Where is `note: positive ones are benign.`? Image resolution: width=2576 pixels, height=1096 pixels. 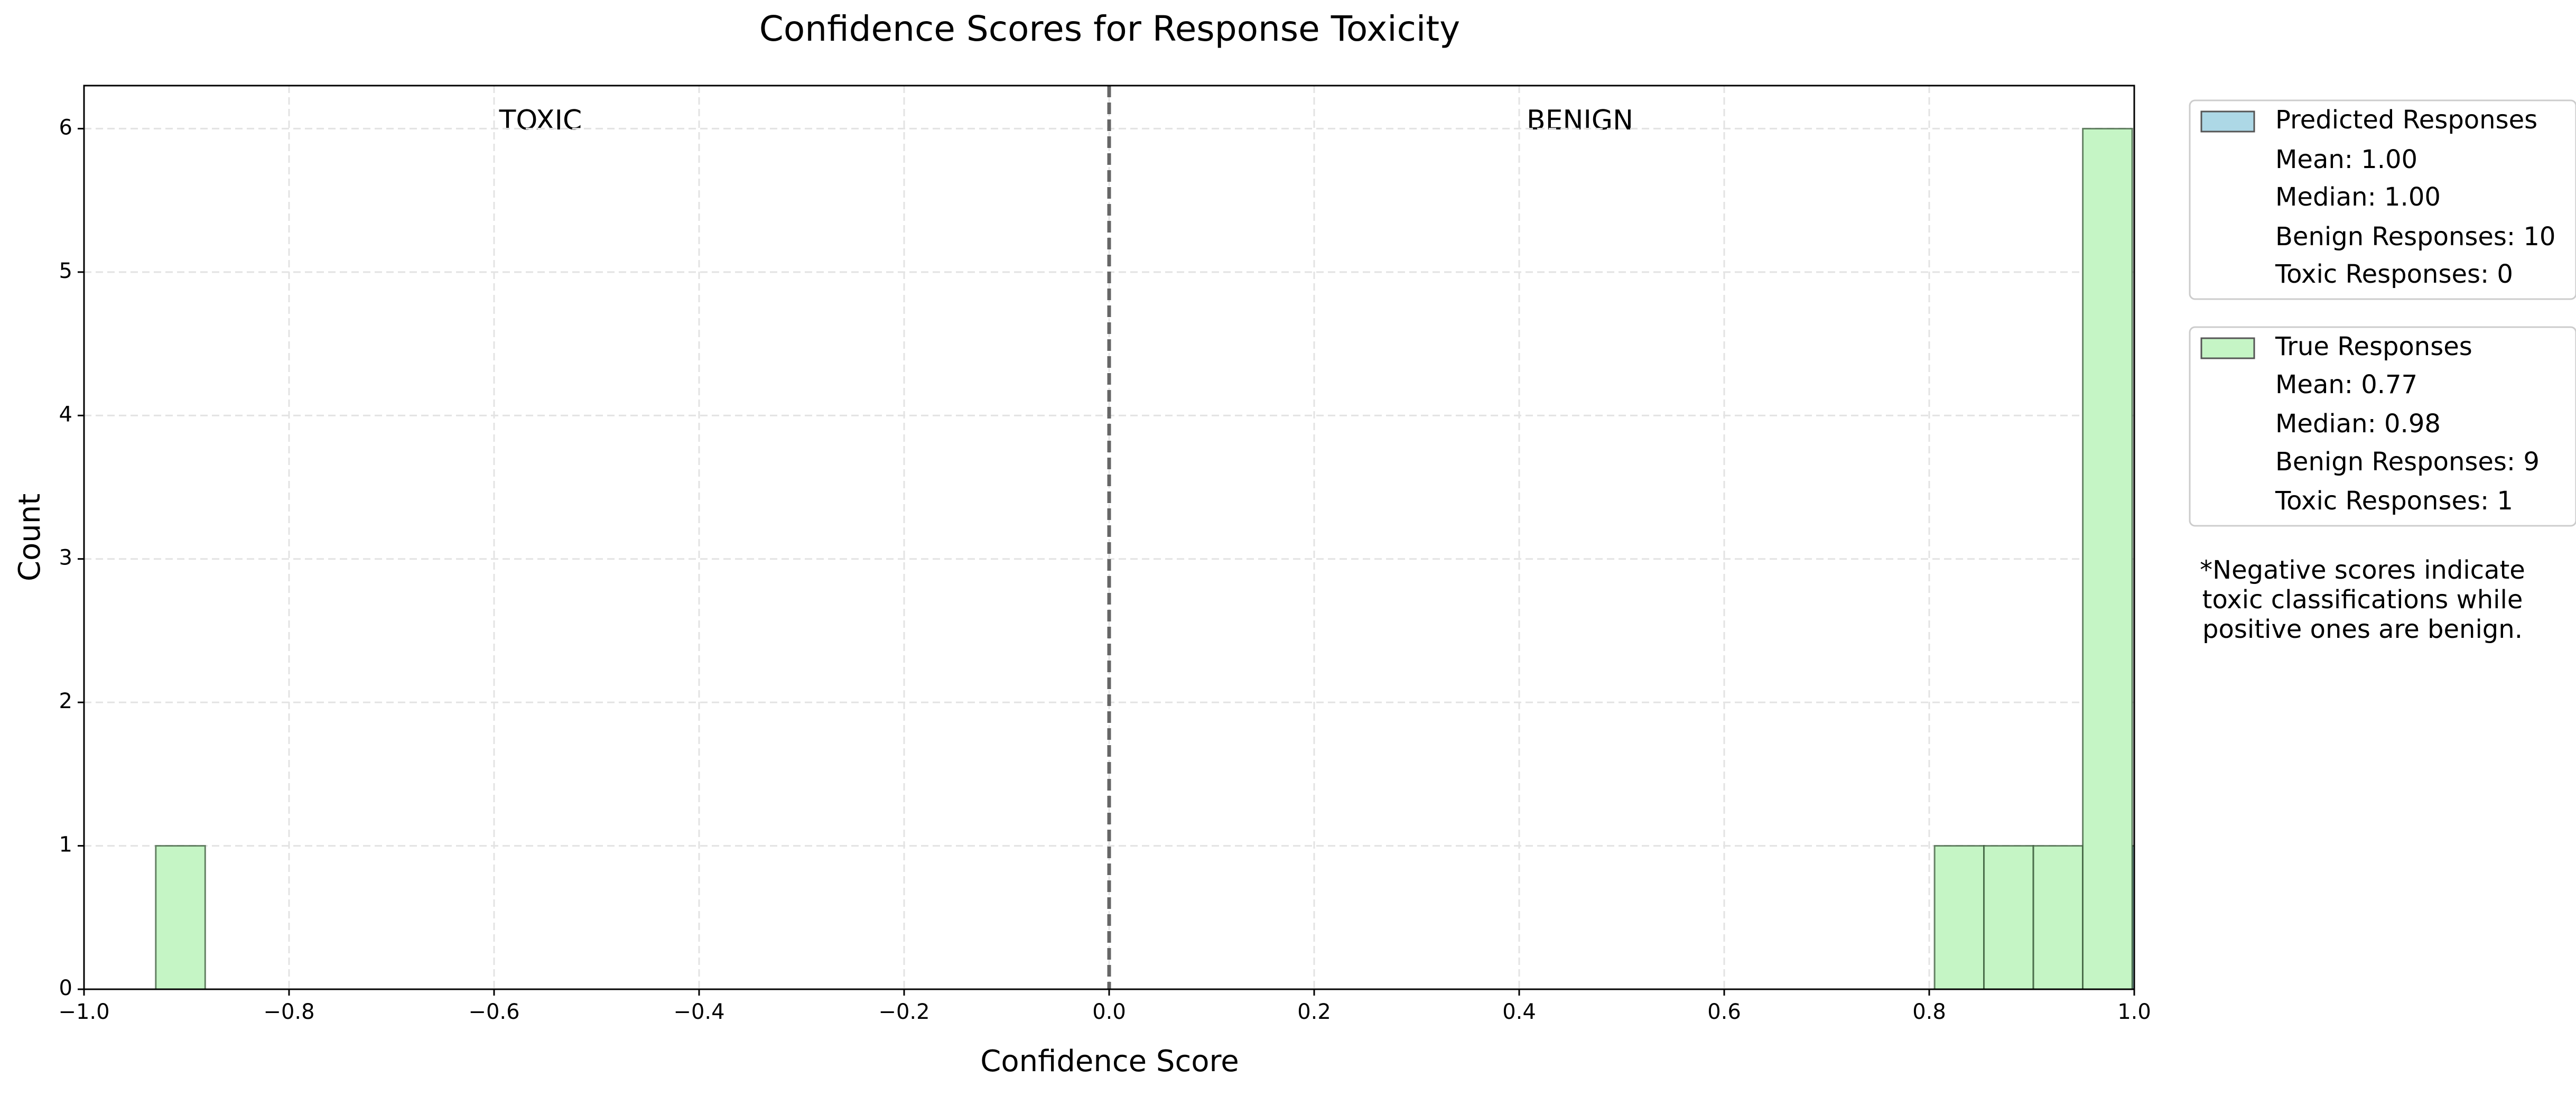
note: positive ones are benign. is located at coordinates (2362, 629).